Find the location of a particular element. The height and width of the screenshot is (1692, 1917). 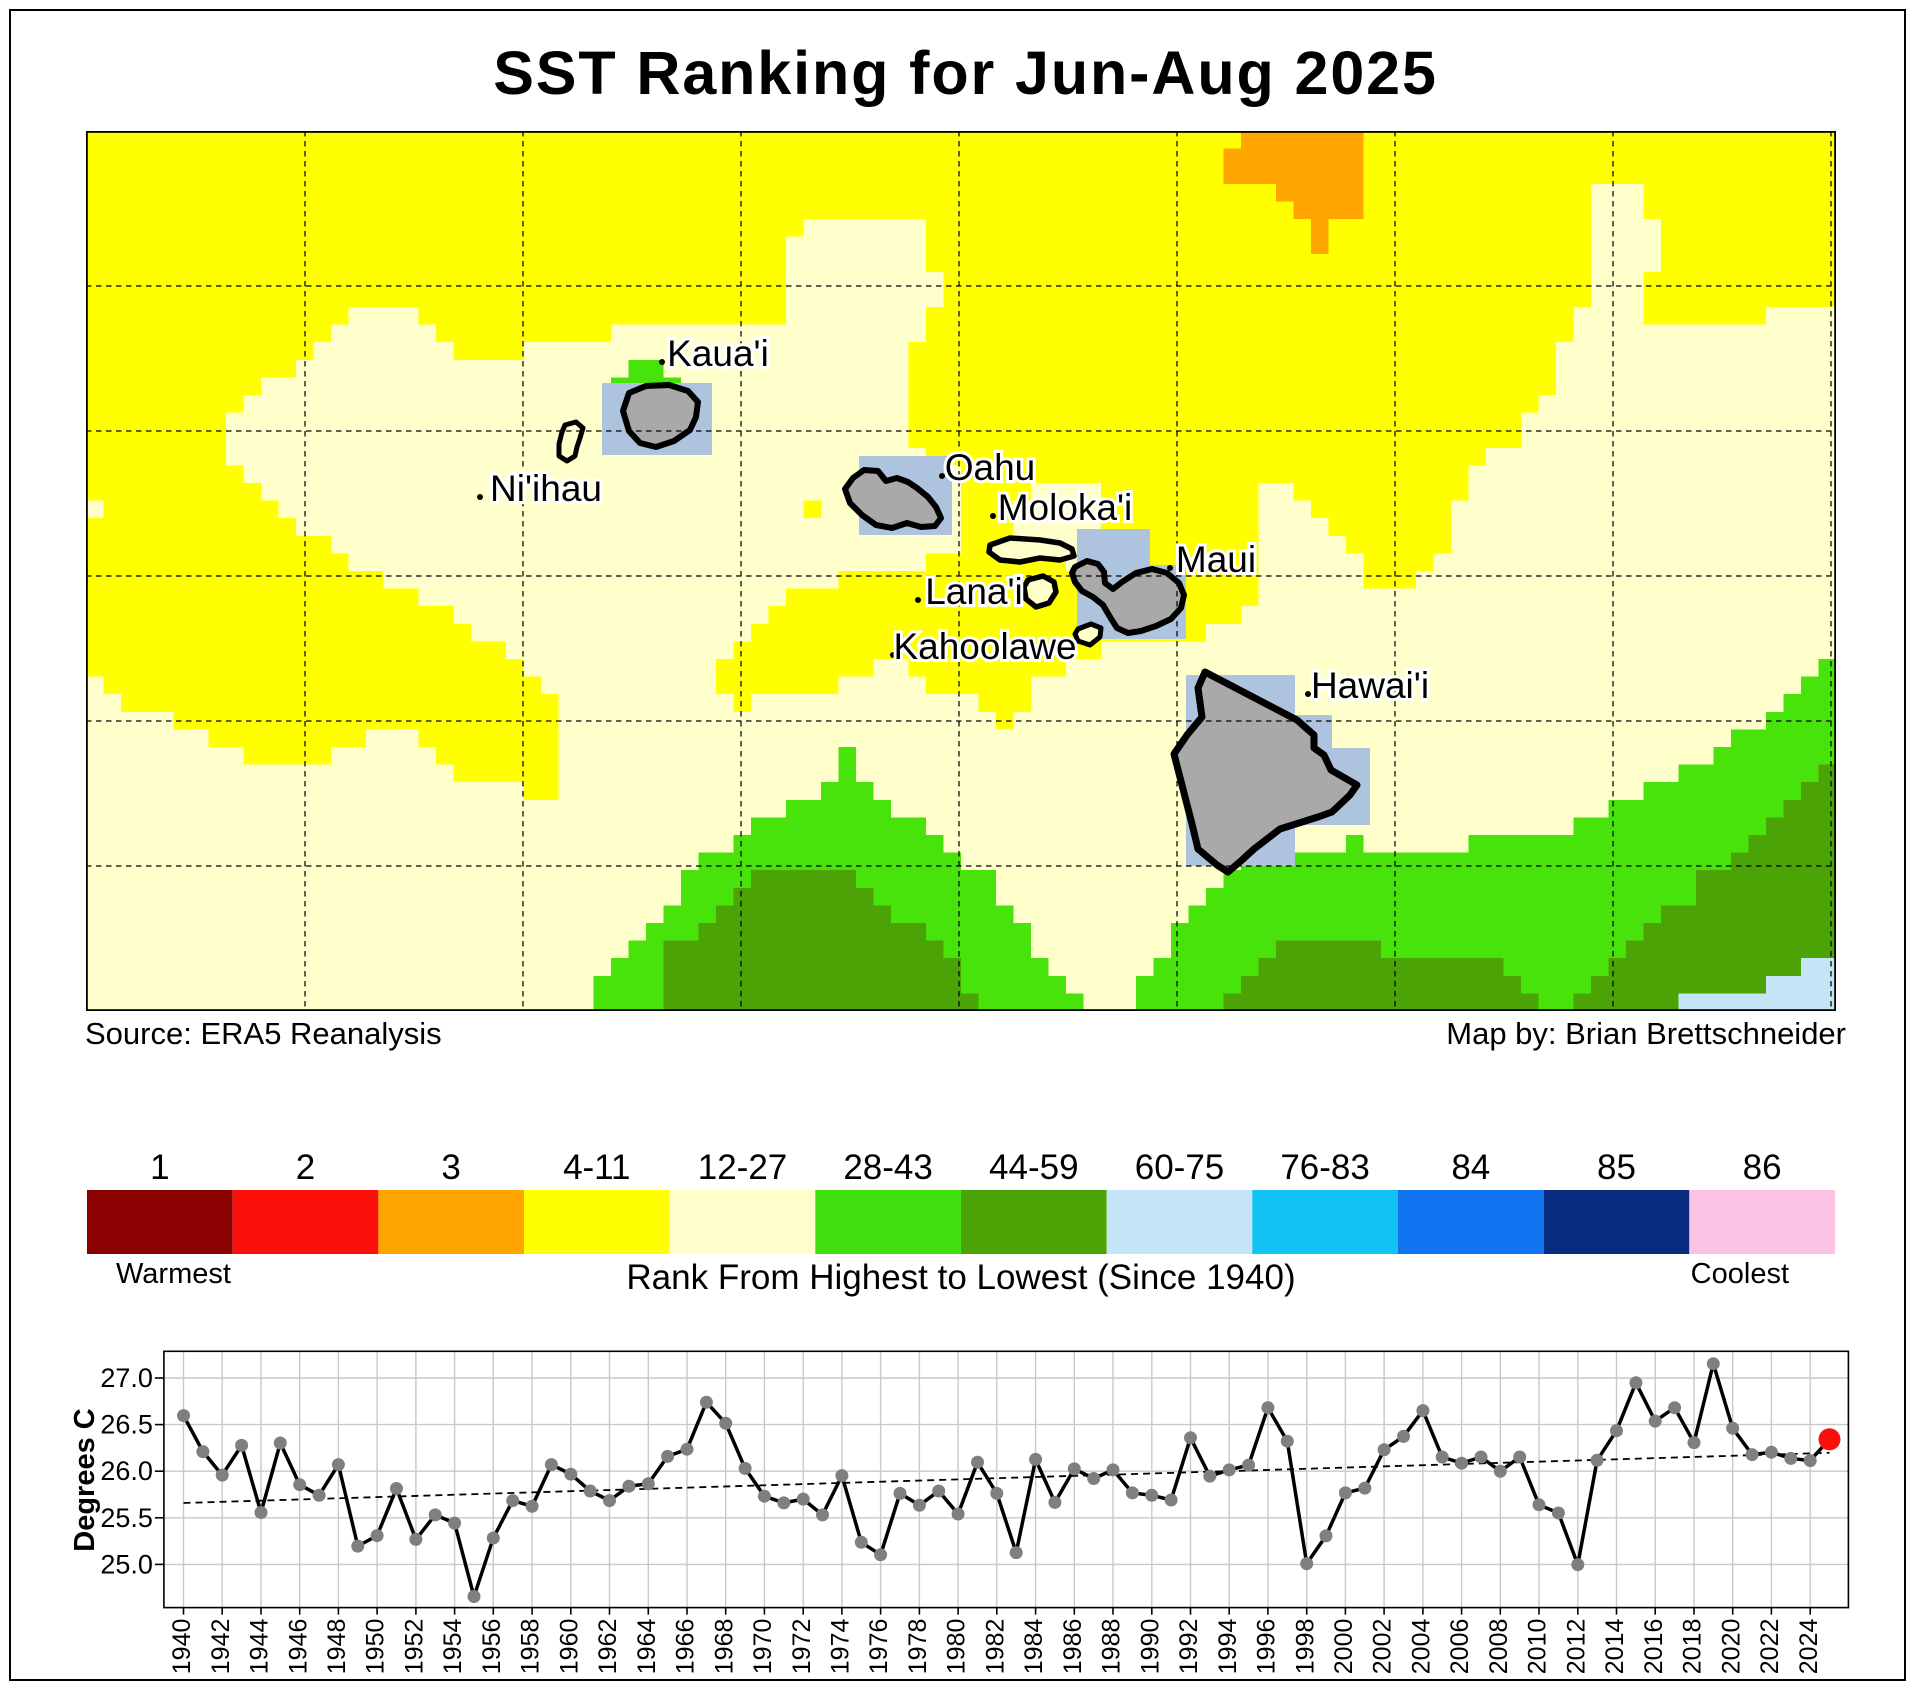

svg-text: Kaua'i is located at coordinates (718, 353).